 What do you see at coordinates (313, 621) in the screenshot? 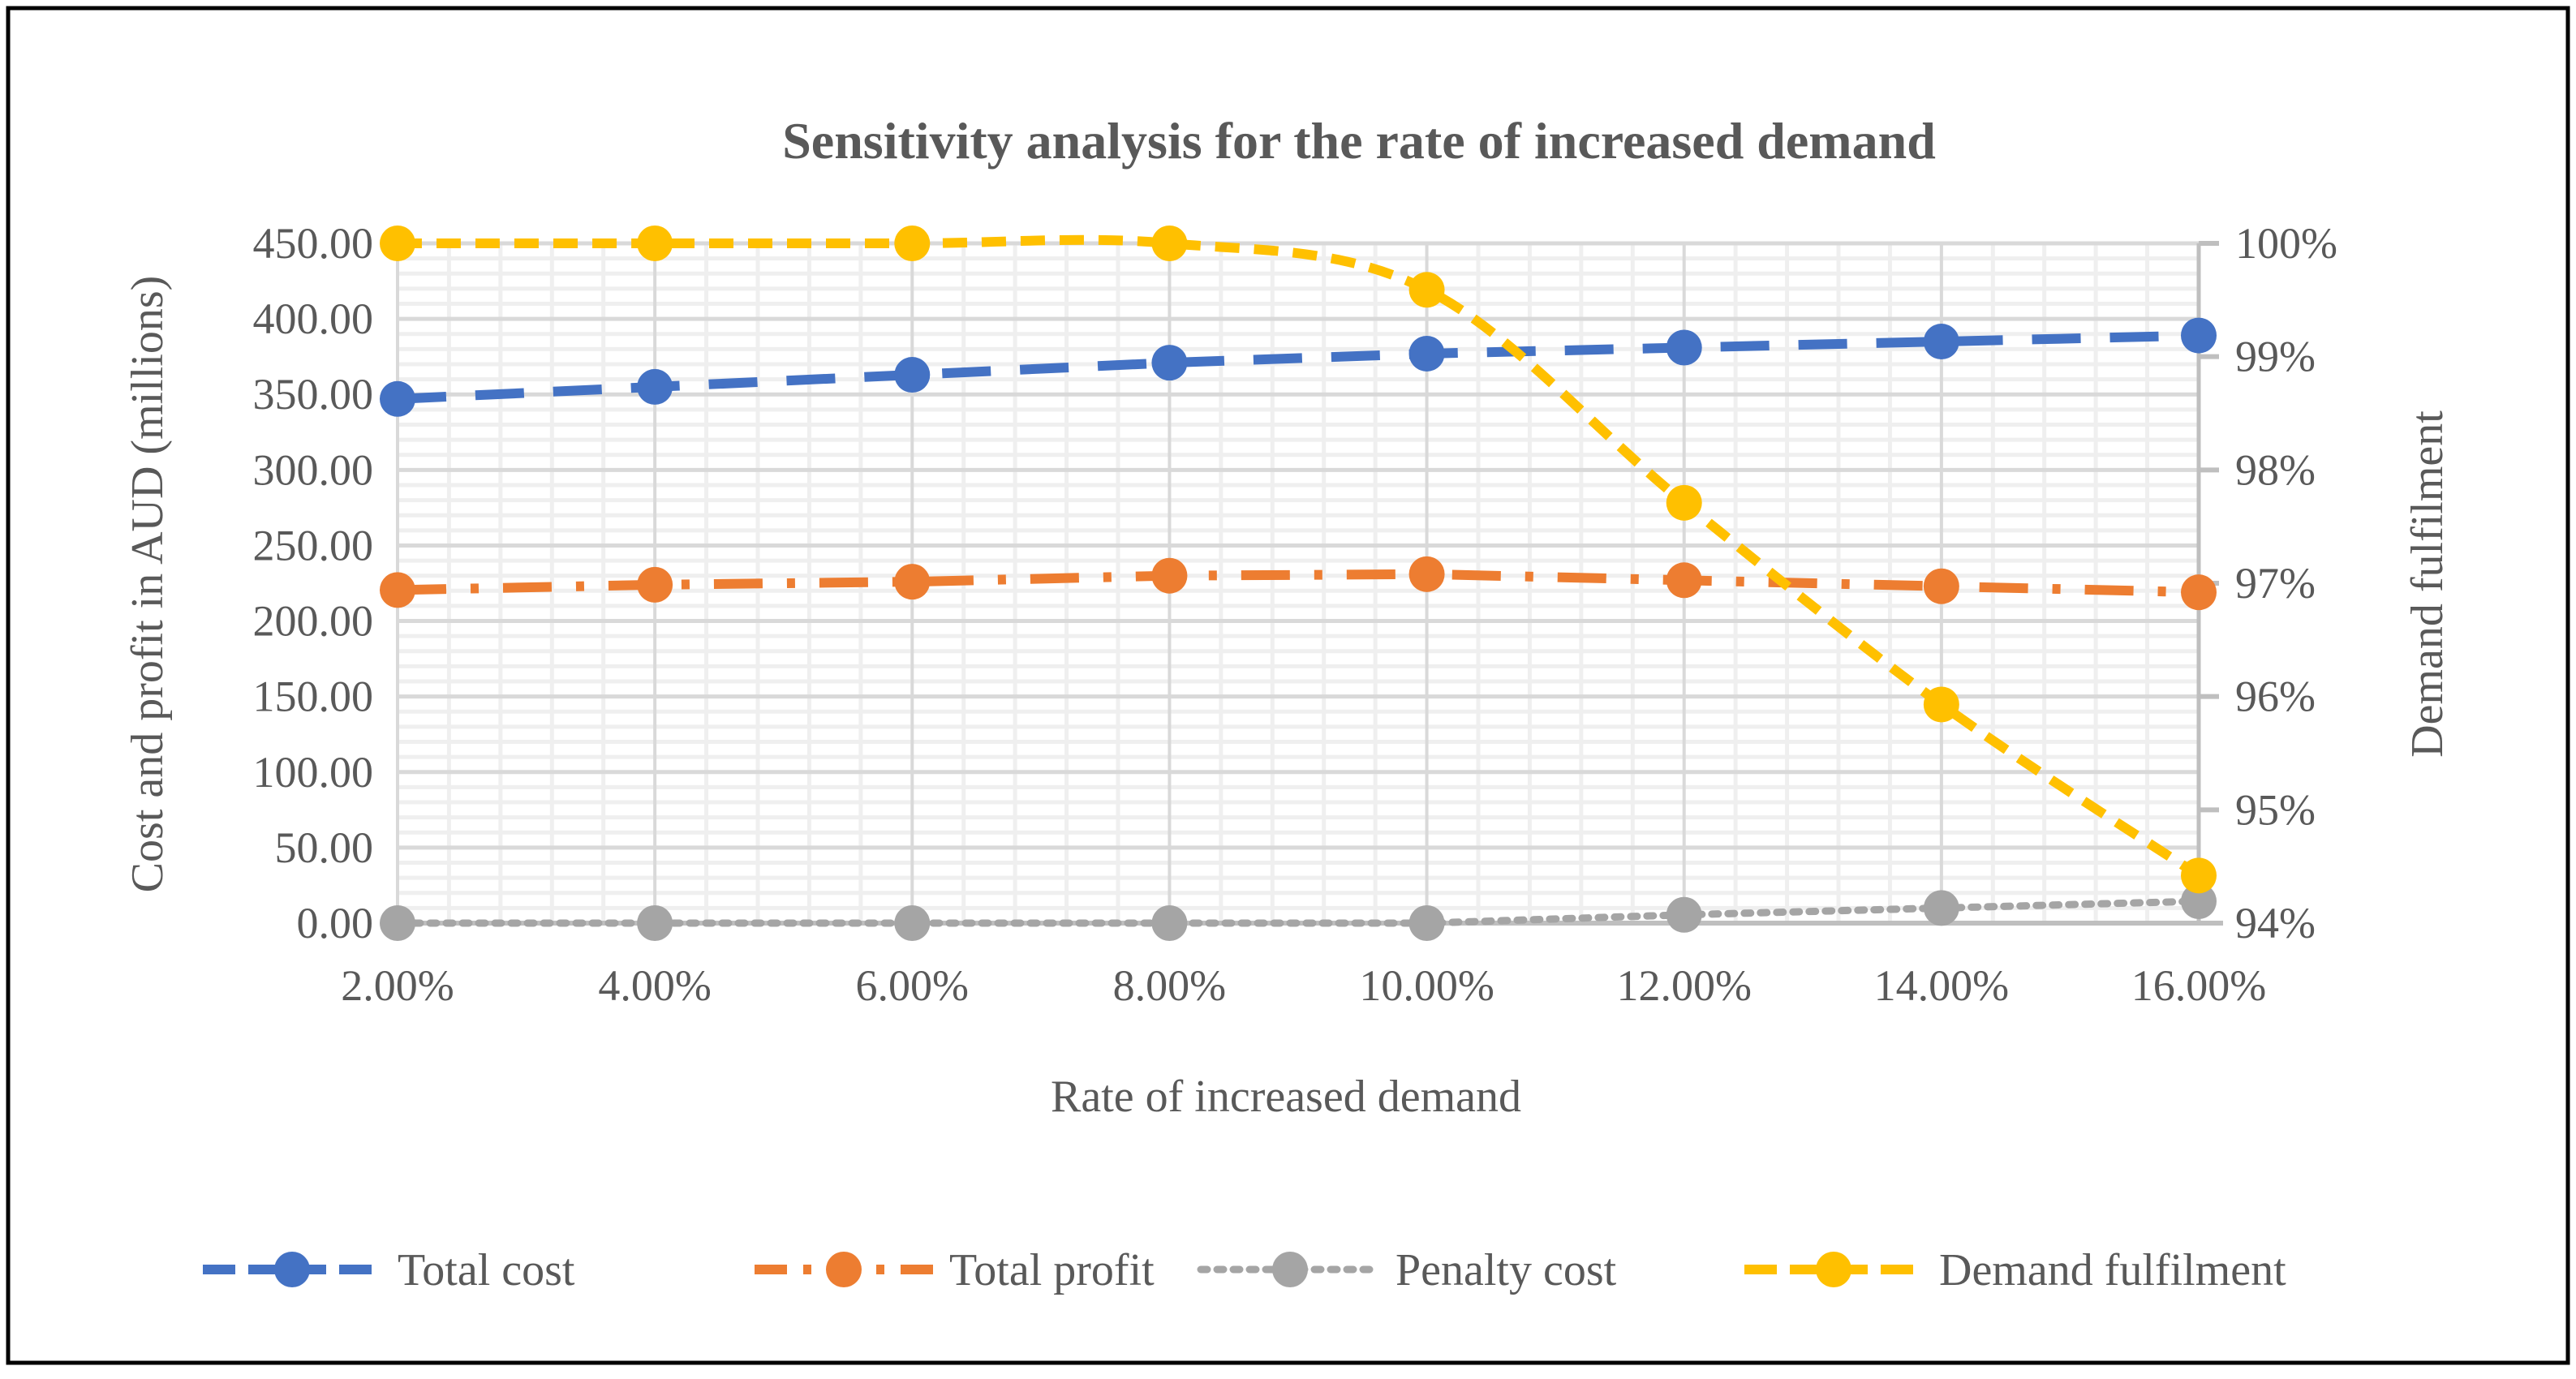
I see `y-tick-label: 200.00` at bounding box center [313, 621].